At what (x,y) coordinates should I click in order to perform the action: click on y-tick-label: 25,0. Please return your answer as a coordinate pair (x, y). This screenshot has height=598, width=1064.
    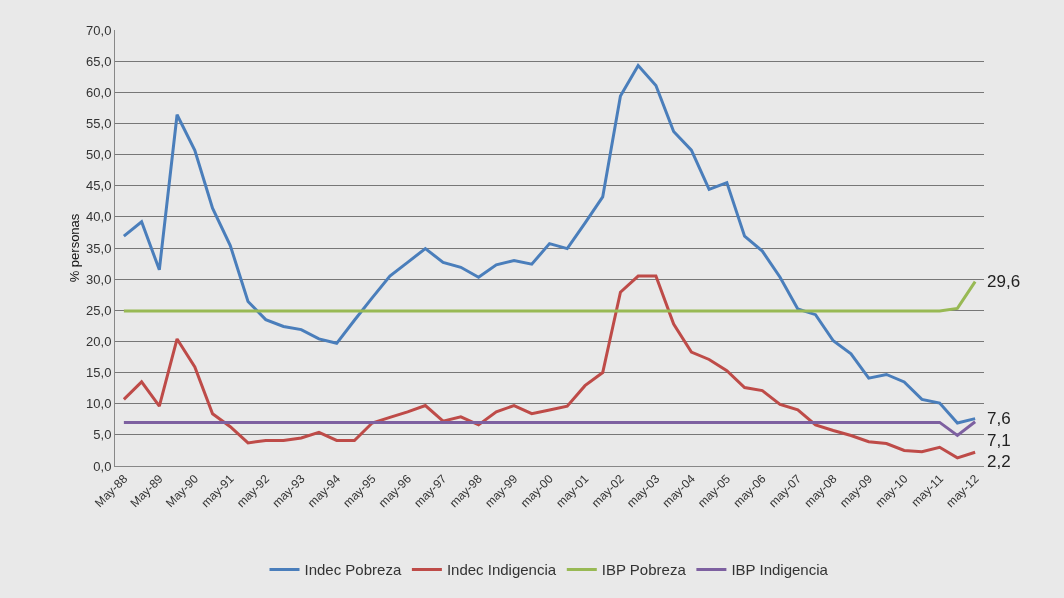
    Looking at the image, I should click on (99, 310).